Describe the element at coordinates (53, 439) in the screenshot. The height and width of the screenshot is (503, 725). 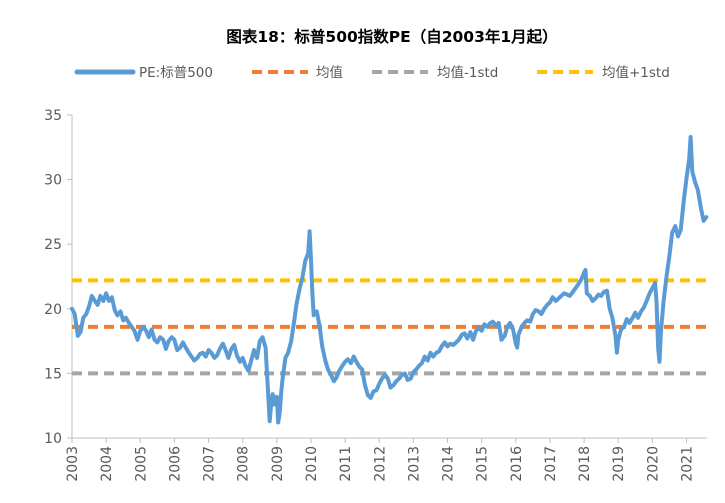
I see `y-tick-label: 10` at that location.